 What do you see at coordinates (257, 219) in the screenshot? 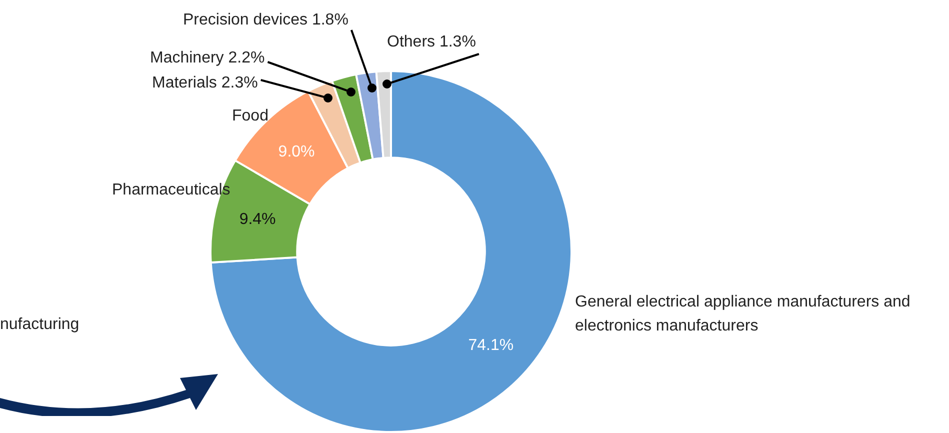
I see `data-label: 9.4%` at bounding box center [257, 219].